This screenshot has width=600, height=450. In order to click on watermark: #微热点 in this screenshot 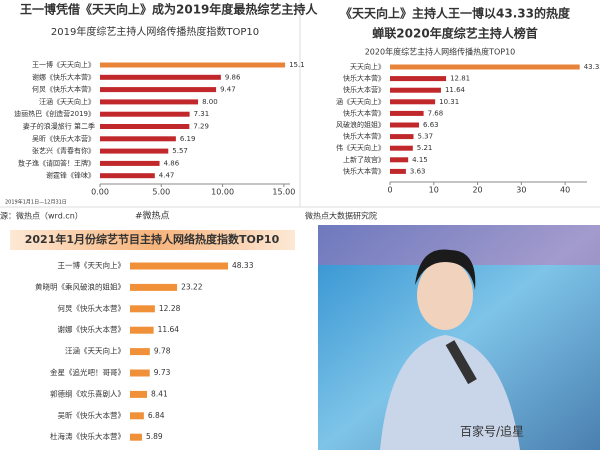, I will do `click(152, 216)`.